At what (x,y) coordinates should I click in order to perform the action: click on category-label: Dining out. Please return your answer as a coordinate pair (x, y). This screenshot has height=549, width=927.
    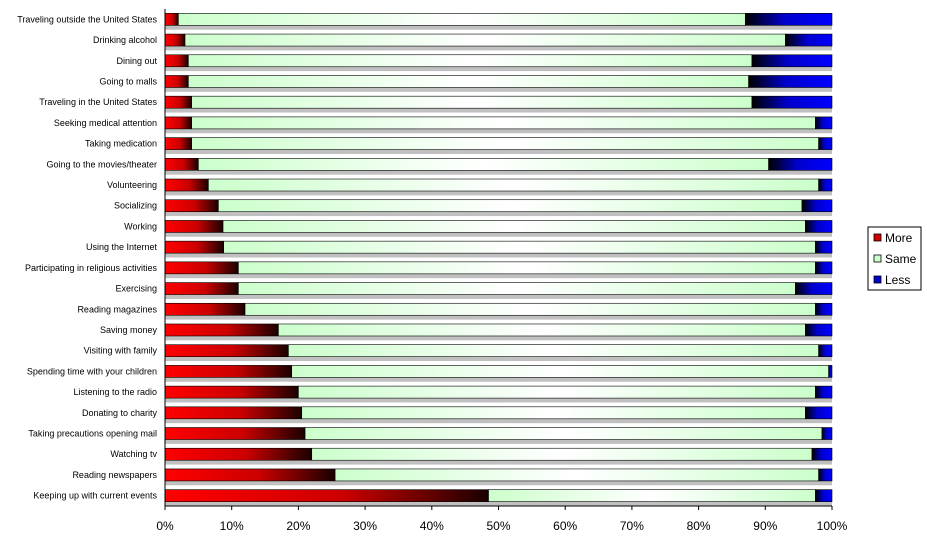
    Looking at the image, I should click on (136, 61).